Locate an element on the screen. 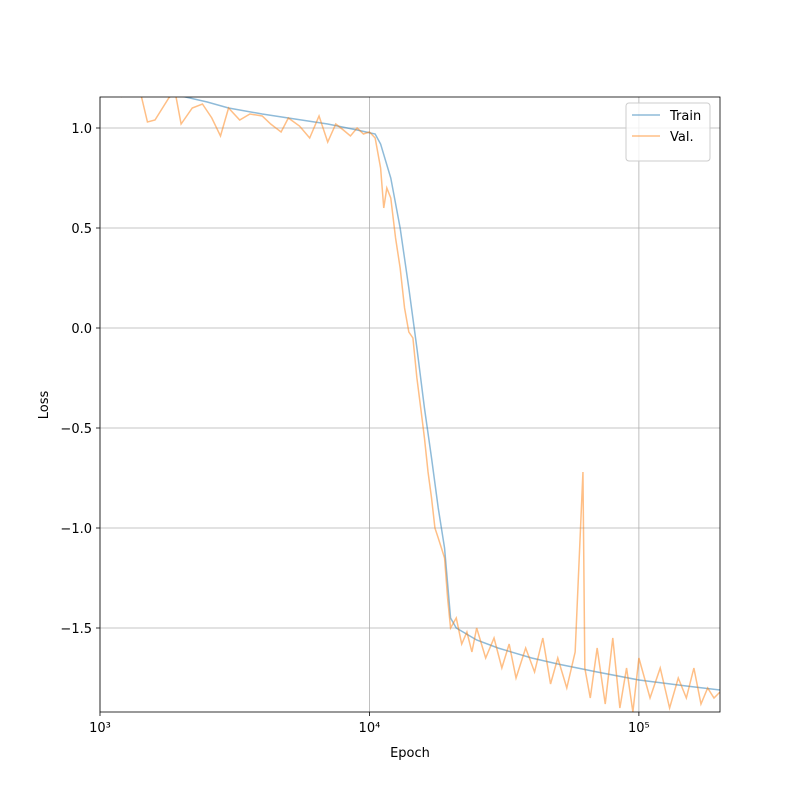  x-axis-label: Epoch is located at coordinates (410, 753).